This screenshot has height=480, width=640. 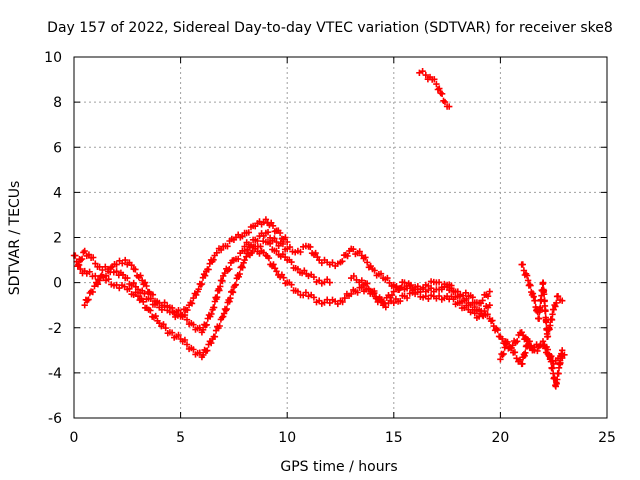 I want to click on y-tick-label: -4, so click(x=55, y=374).